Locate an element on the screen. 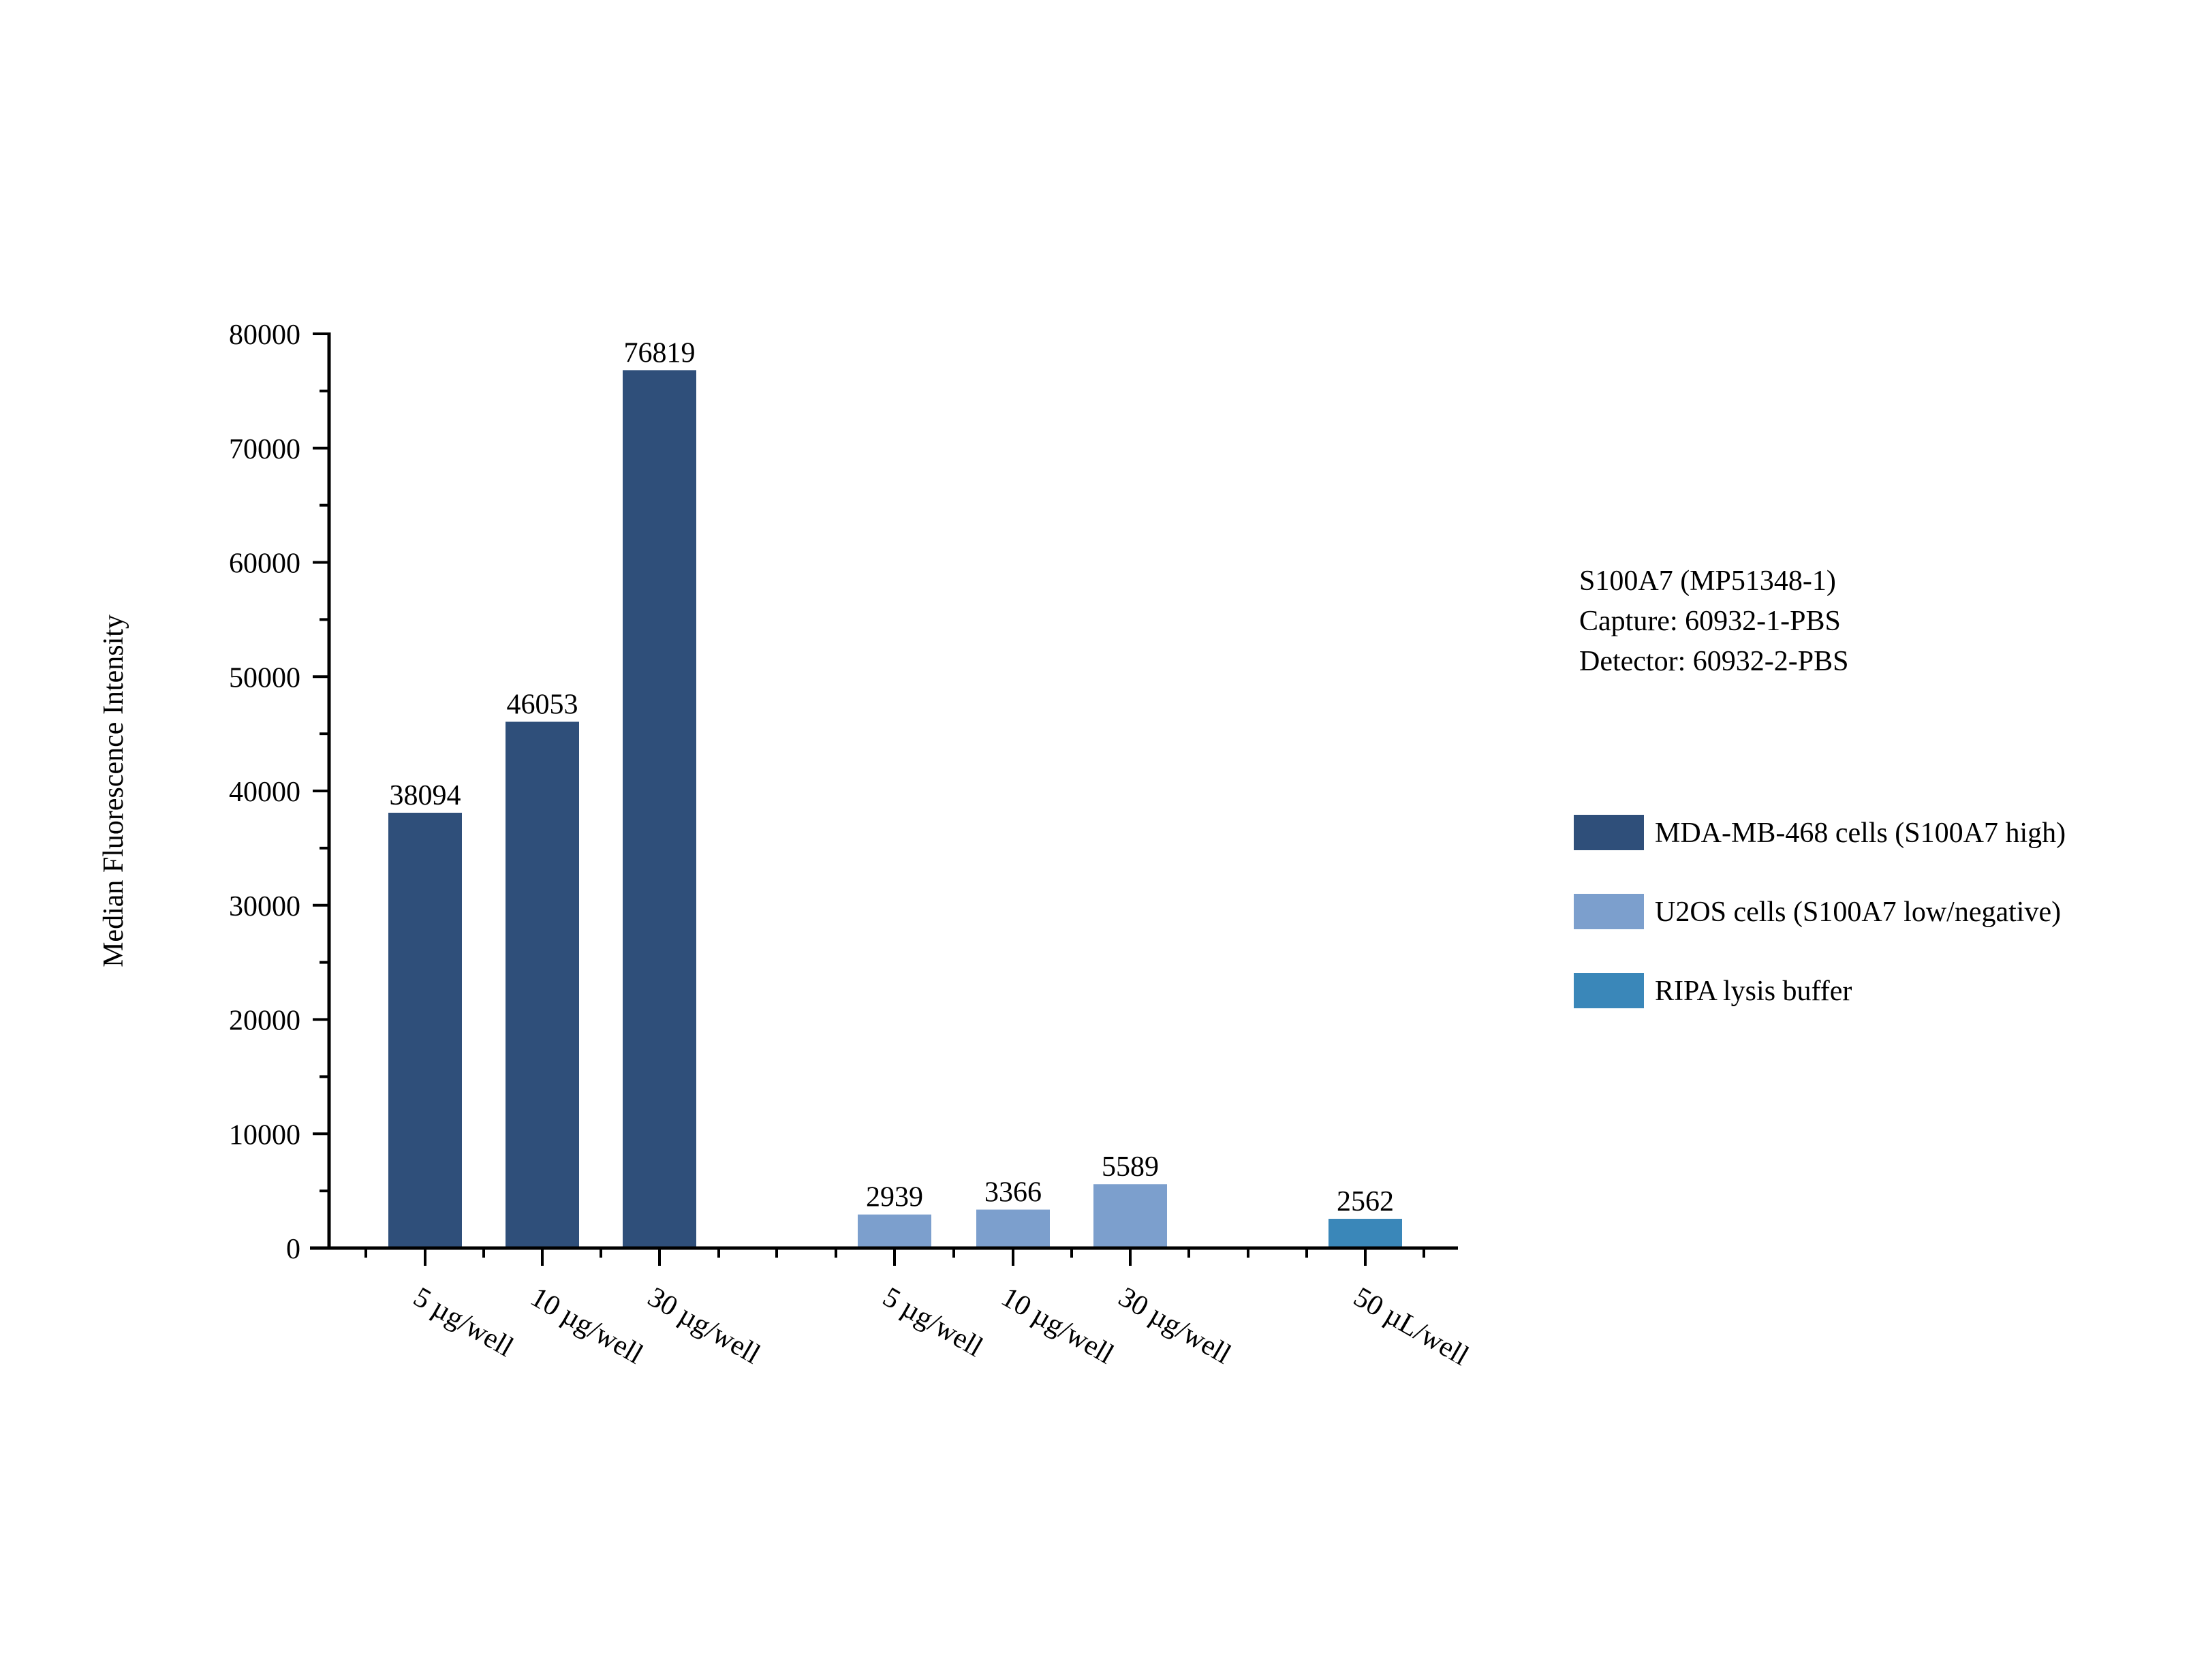 The height and width of the screenshot is (1680, 2191). y-tick-label: 20000 is located at coordinates (264, 1021).